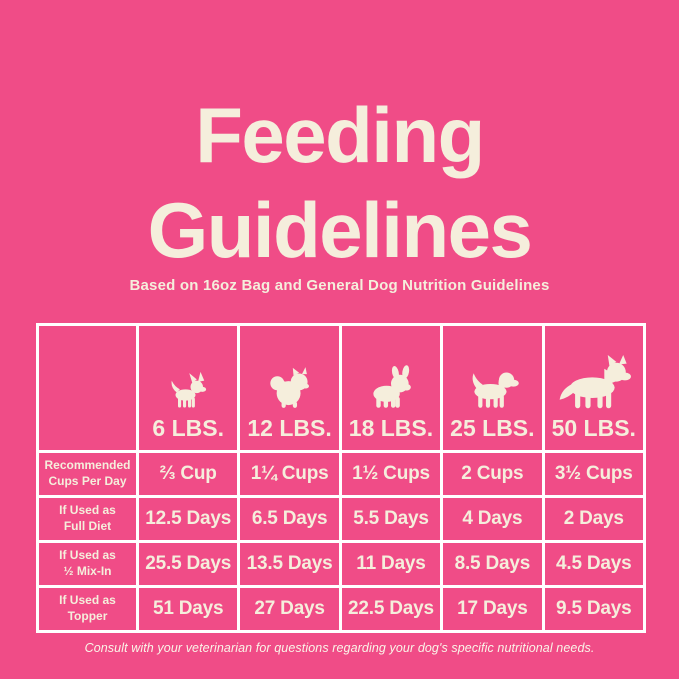 This screenshot has width=679, height=679. Describe the element at coordinates (188, 428) in the screenshot. I see `weight-label-6lbs: 6 LBS.` at that location.